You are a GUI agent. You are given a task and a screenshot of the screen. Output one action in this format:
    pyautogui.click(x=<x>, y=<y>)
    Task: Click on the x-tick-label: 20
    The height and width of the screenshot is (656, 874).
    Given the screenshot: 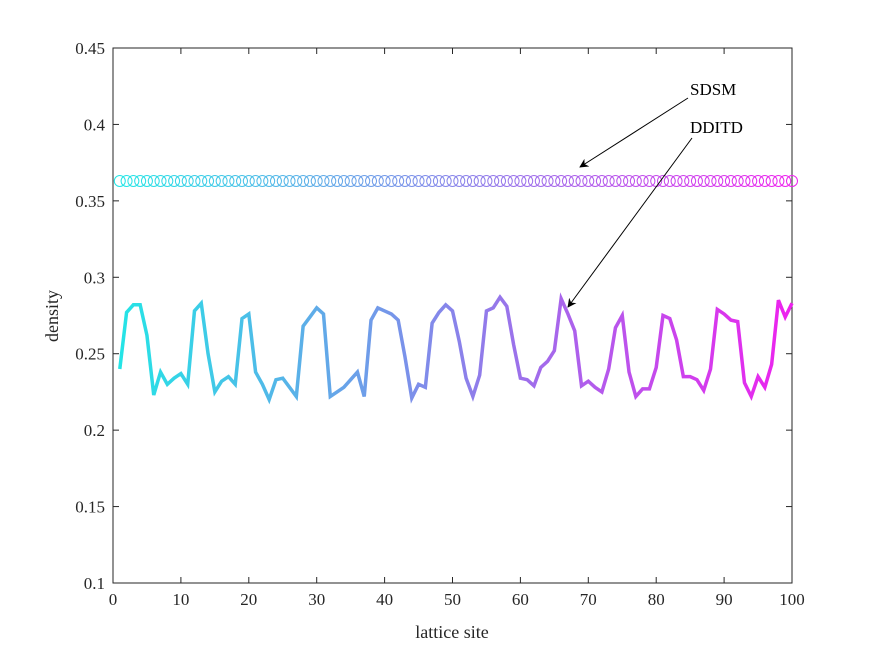 What is the action you would take?
    pyautogui.click(x=248, y=599)
    